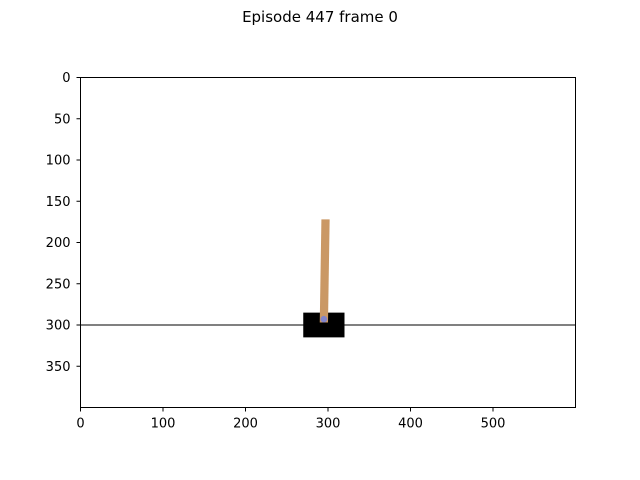 The height and width of the screenshot is (480, 640). What do you see at coordinates (410, 424) in the screenshot?
I see `x-tick-label: 400` at bounding box center [410, 424].